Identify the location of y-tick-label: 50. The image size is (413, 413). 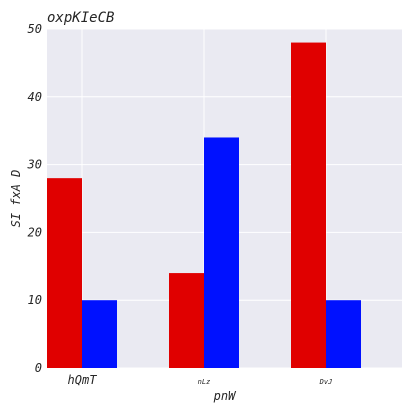
(35, 29).